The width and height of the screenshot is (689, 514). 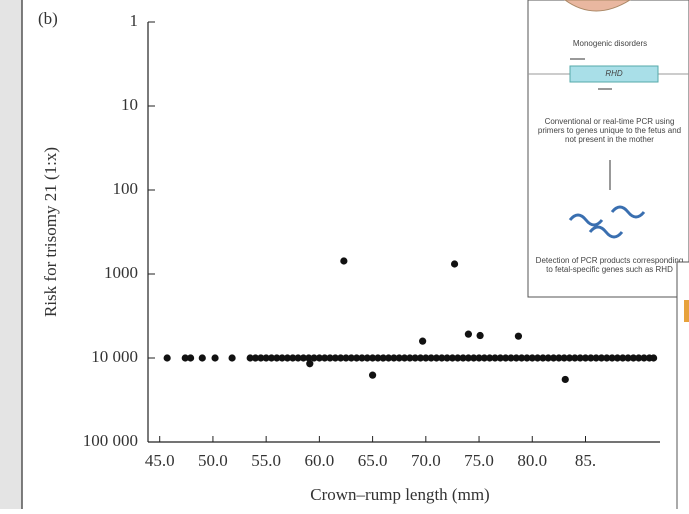 I want to click on y-tick-label: 1, so click(x=134, y=20).